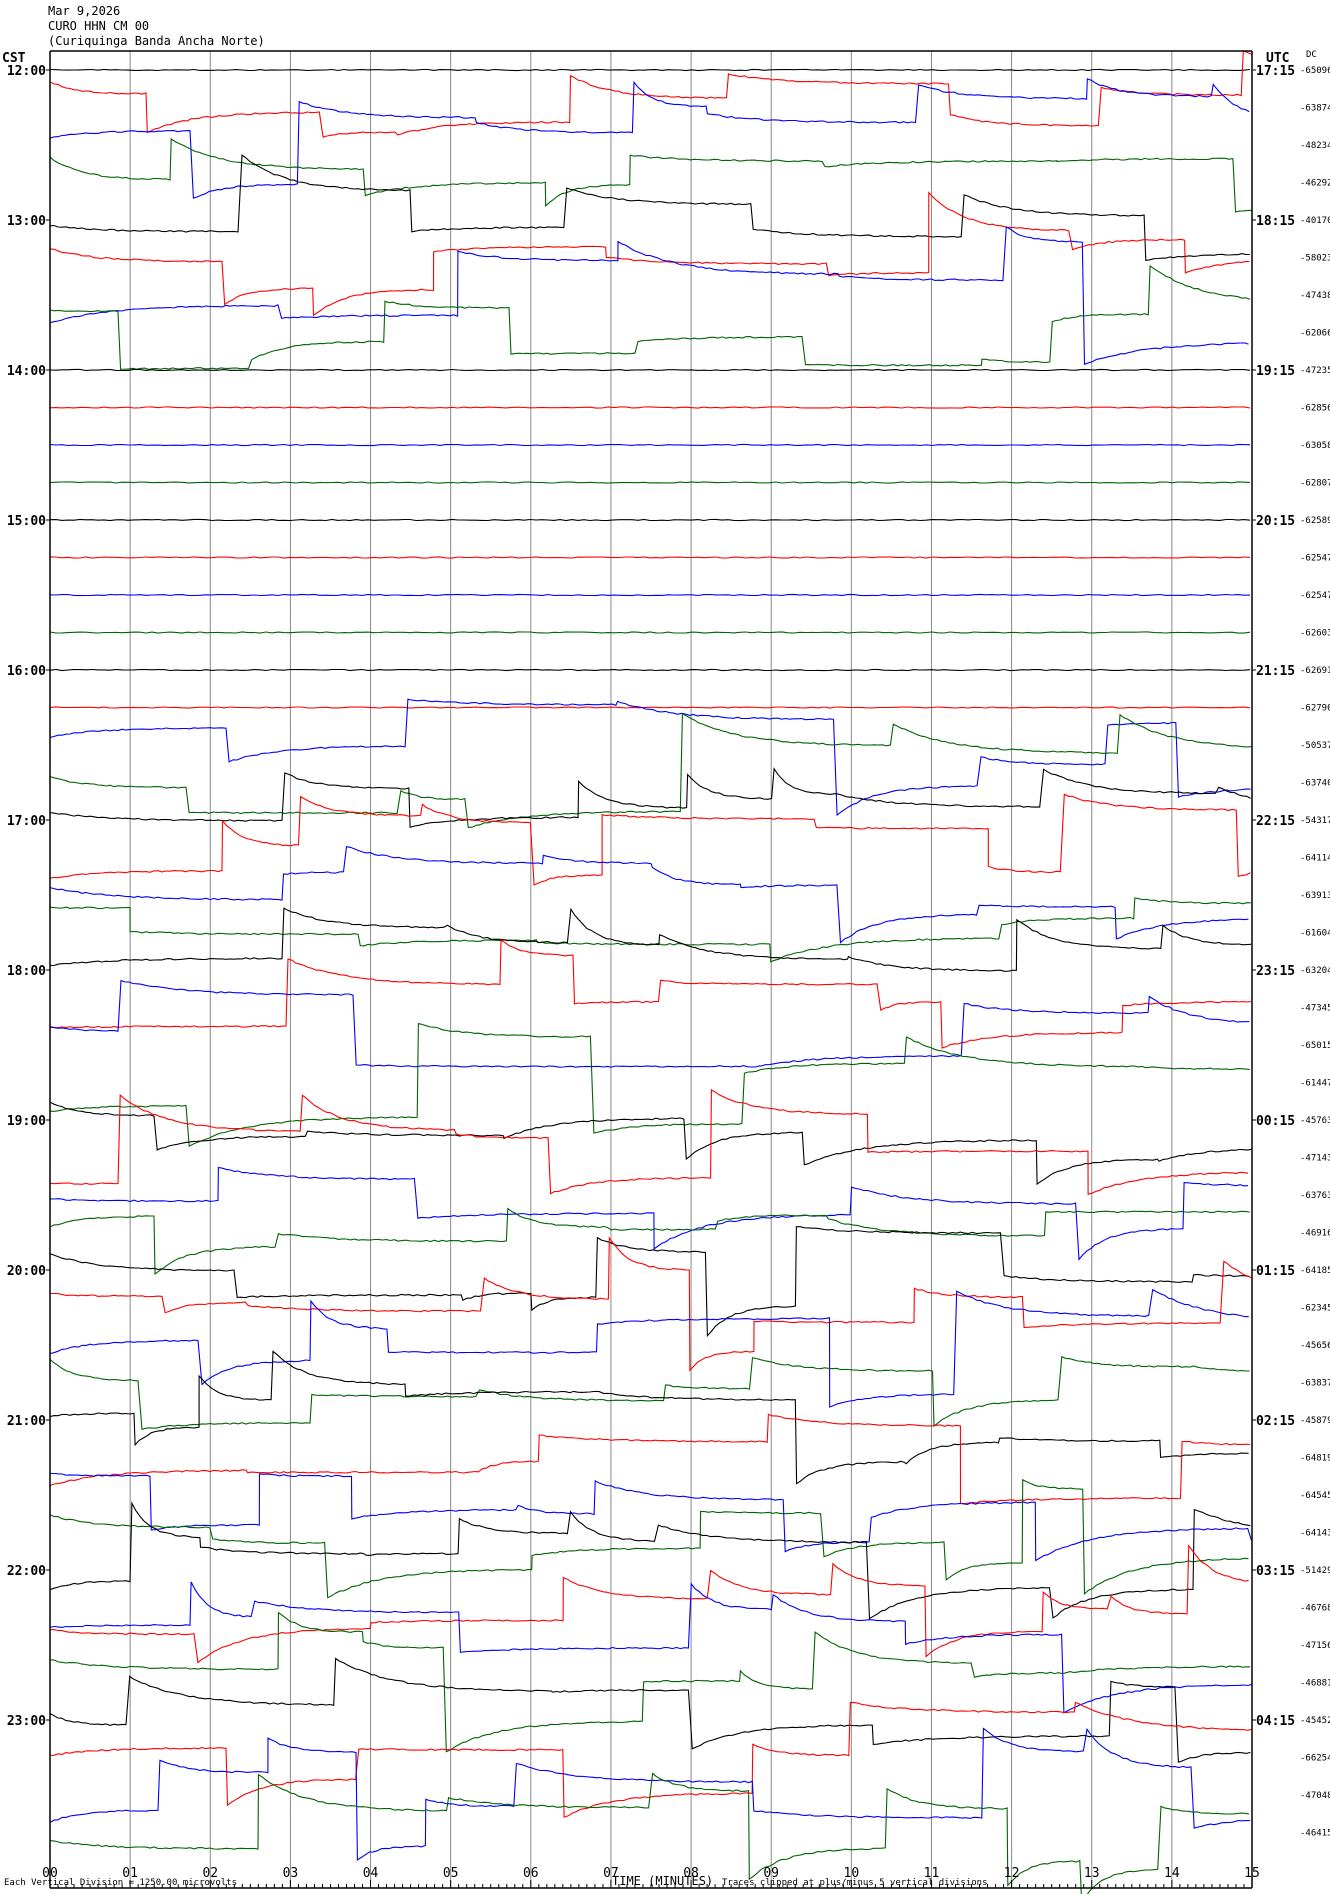  I want to click on utc-tick-label: 22:15, so click(1275, 821).